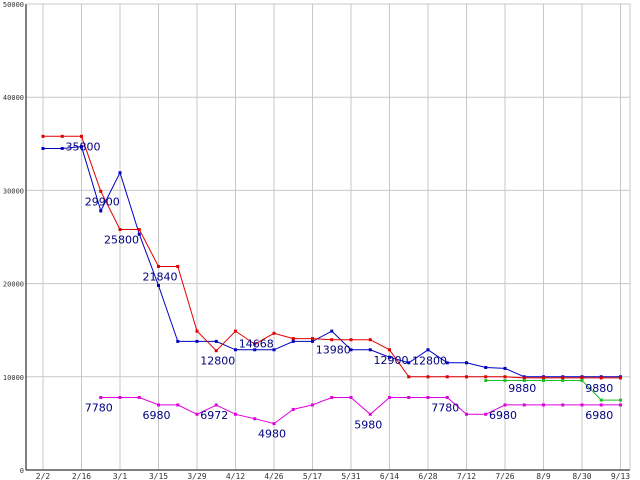 The height and width of the screenshot is (480, 640). Describe the element at coordinates (83, 146) in the screenshot. I see `data-label: 35800` at that location.